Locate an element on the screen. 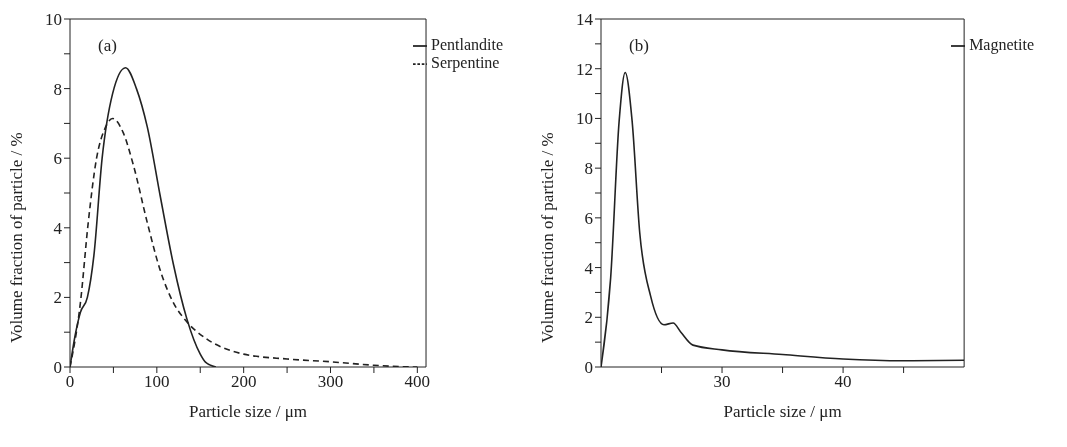  x-tick-label: 300 is located at coordinates (330, 382).